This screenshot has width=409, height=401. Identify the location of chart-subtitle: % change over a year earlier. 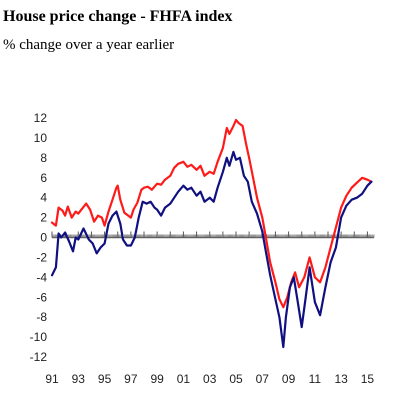
(89, 45).